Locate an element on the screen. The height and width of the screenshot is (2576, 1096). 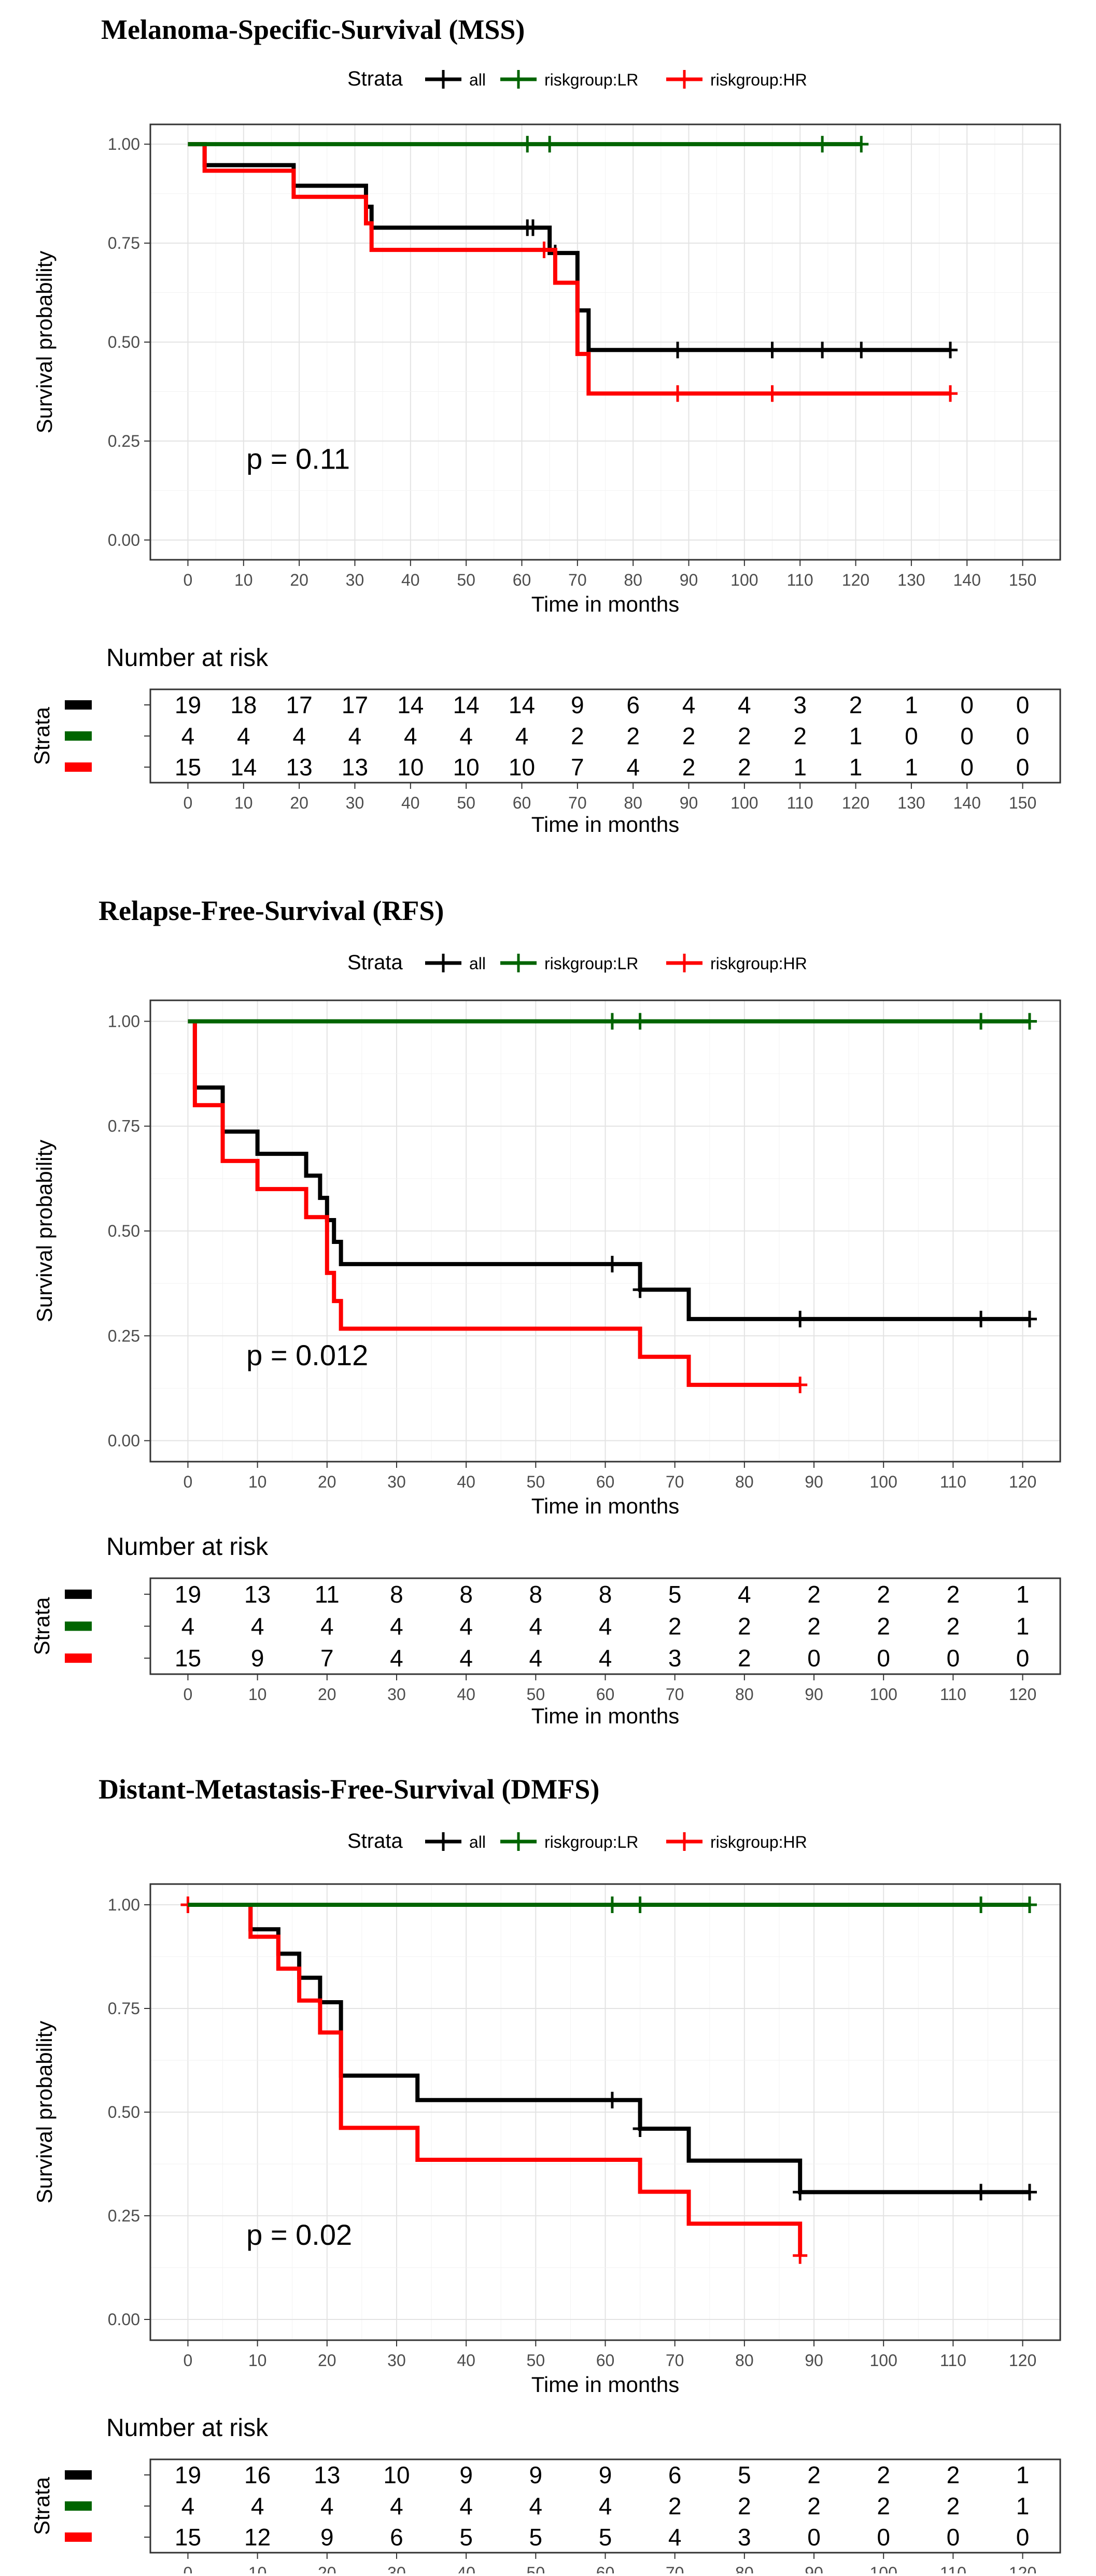
y-tick-label: 0.50 is located at coordinates (124, 2112).